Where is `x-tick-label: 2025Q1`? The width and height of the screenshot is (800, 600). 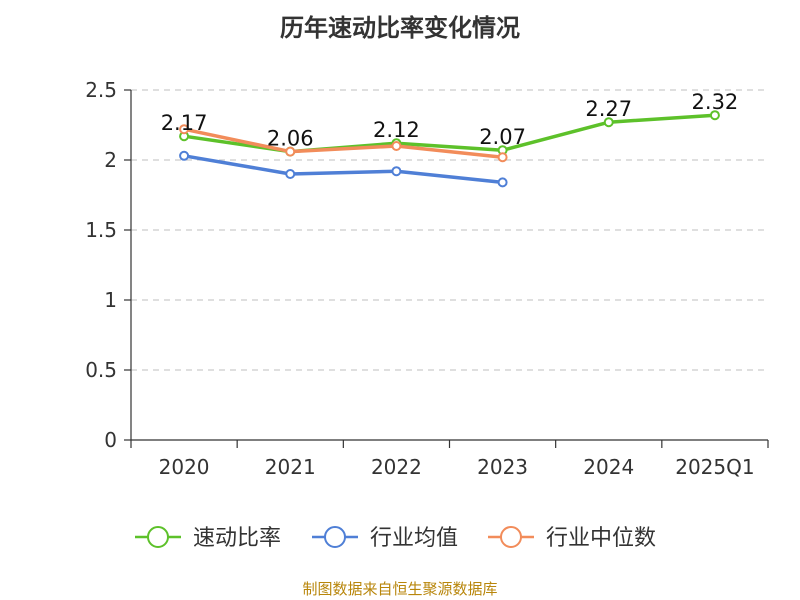
x-tick-label: 2025Q1 is located at coordinates (714, 467).